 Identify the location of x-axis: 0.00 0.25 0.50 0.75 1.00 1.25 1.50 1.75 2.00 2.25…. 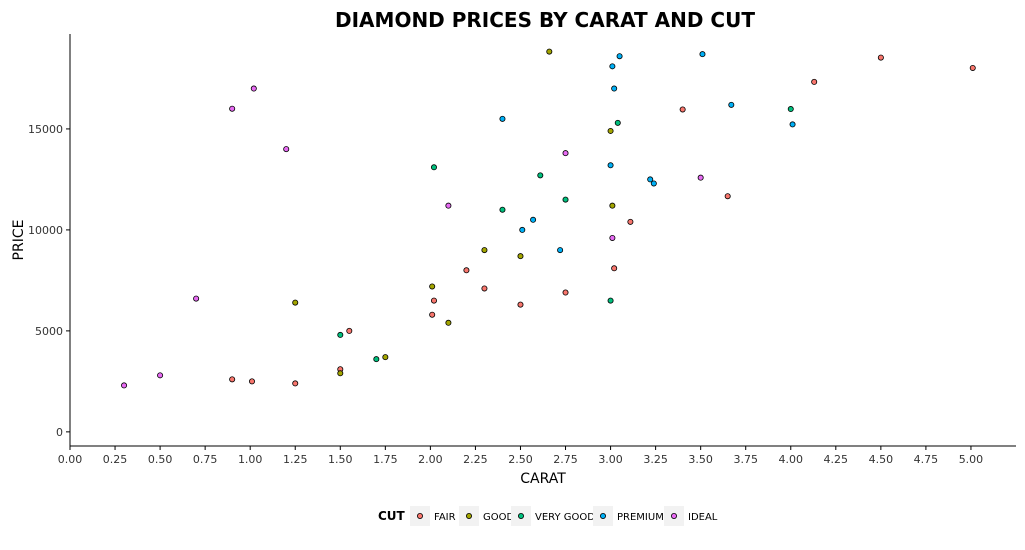
(537, 455).